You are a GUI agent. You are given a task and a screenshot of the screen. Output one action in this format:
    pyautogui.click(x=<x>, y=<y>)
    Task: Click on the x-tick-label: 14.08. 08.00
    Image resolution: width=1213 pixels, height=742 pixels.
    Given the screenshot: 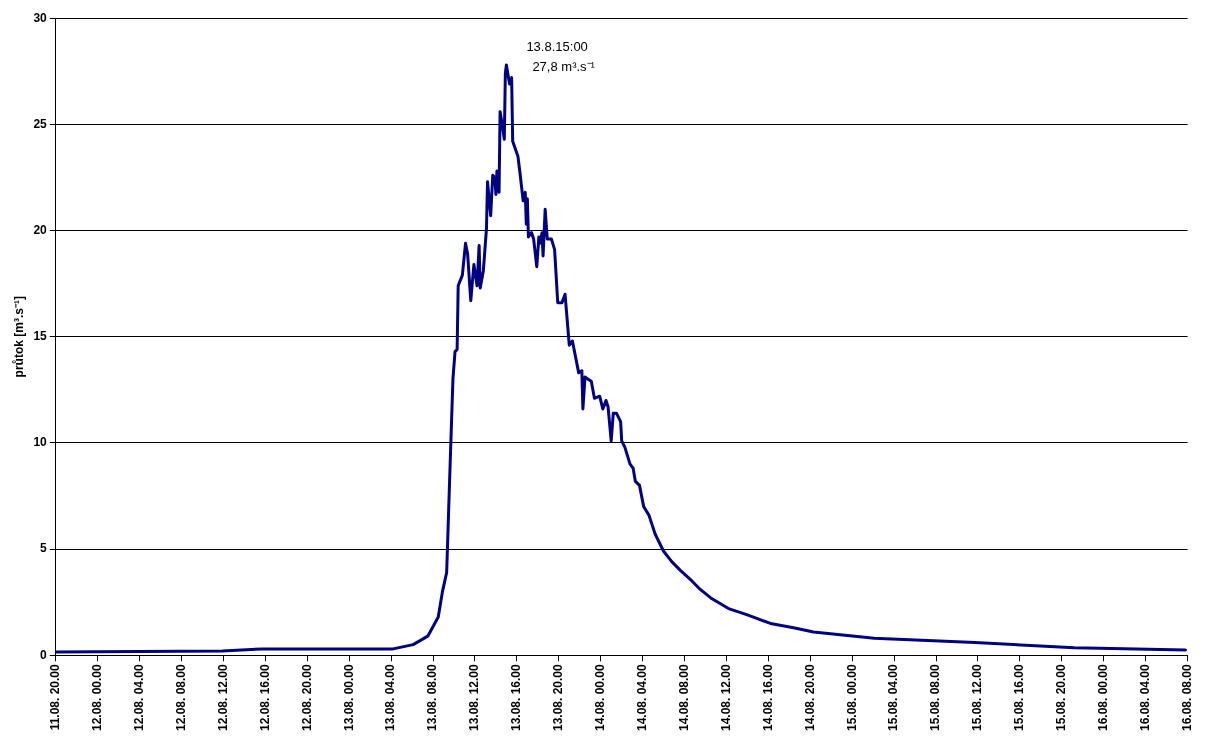 What is the action you would take?
    pyautogui.click(x=683, y=697)
    